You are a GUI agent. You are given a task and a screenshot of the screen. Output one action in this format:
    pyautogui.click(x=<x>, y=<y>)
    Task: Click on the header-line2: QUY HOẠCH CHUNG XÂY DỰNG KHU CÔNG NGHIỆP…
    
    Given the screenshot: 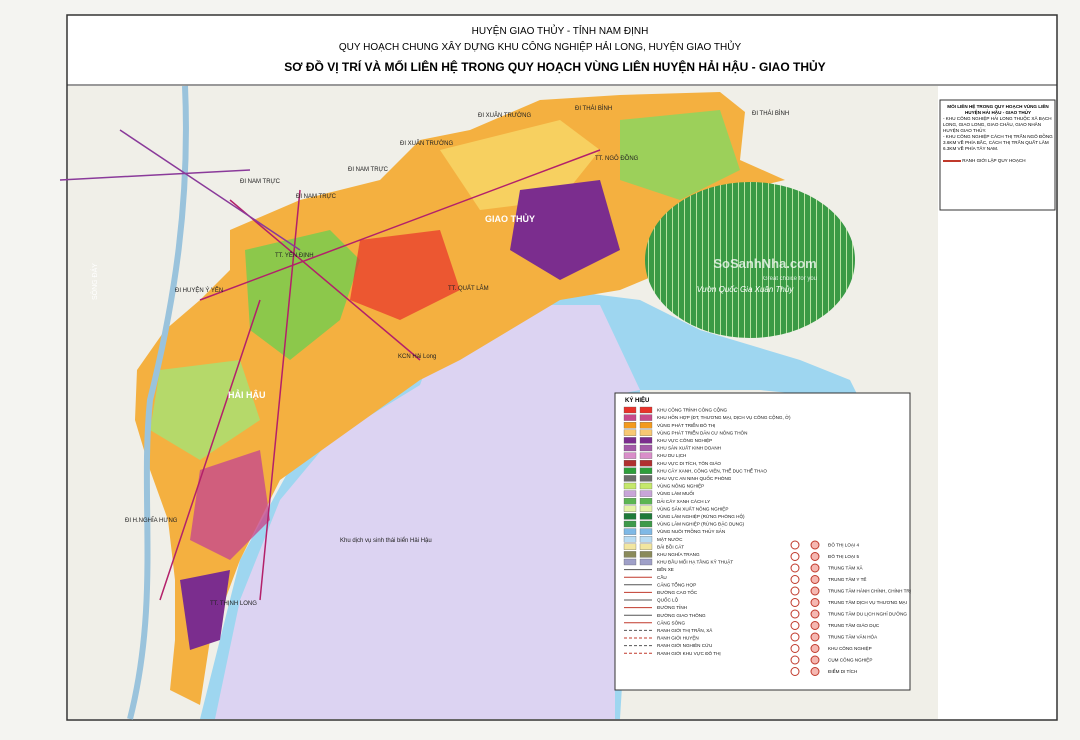 What is the action you would take?
    pyautogui.click(x=540, y=46)
    